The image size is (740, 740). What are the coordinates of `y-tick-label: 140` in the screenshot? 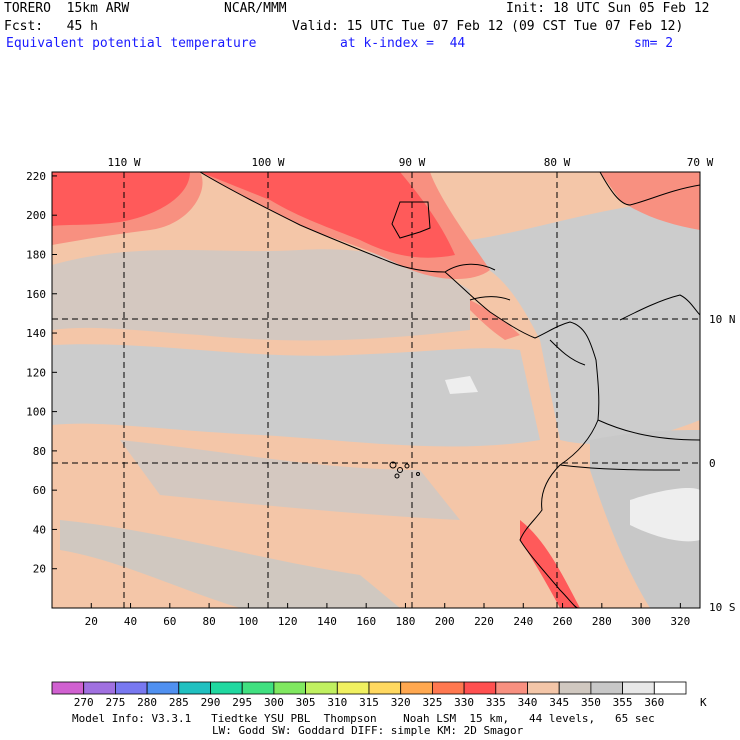 It's located at (36, 333).